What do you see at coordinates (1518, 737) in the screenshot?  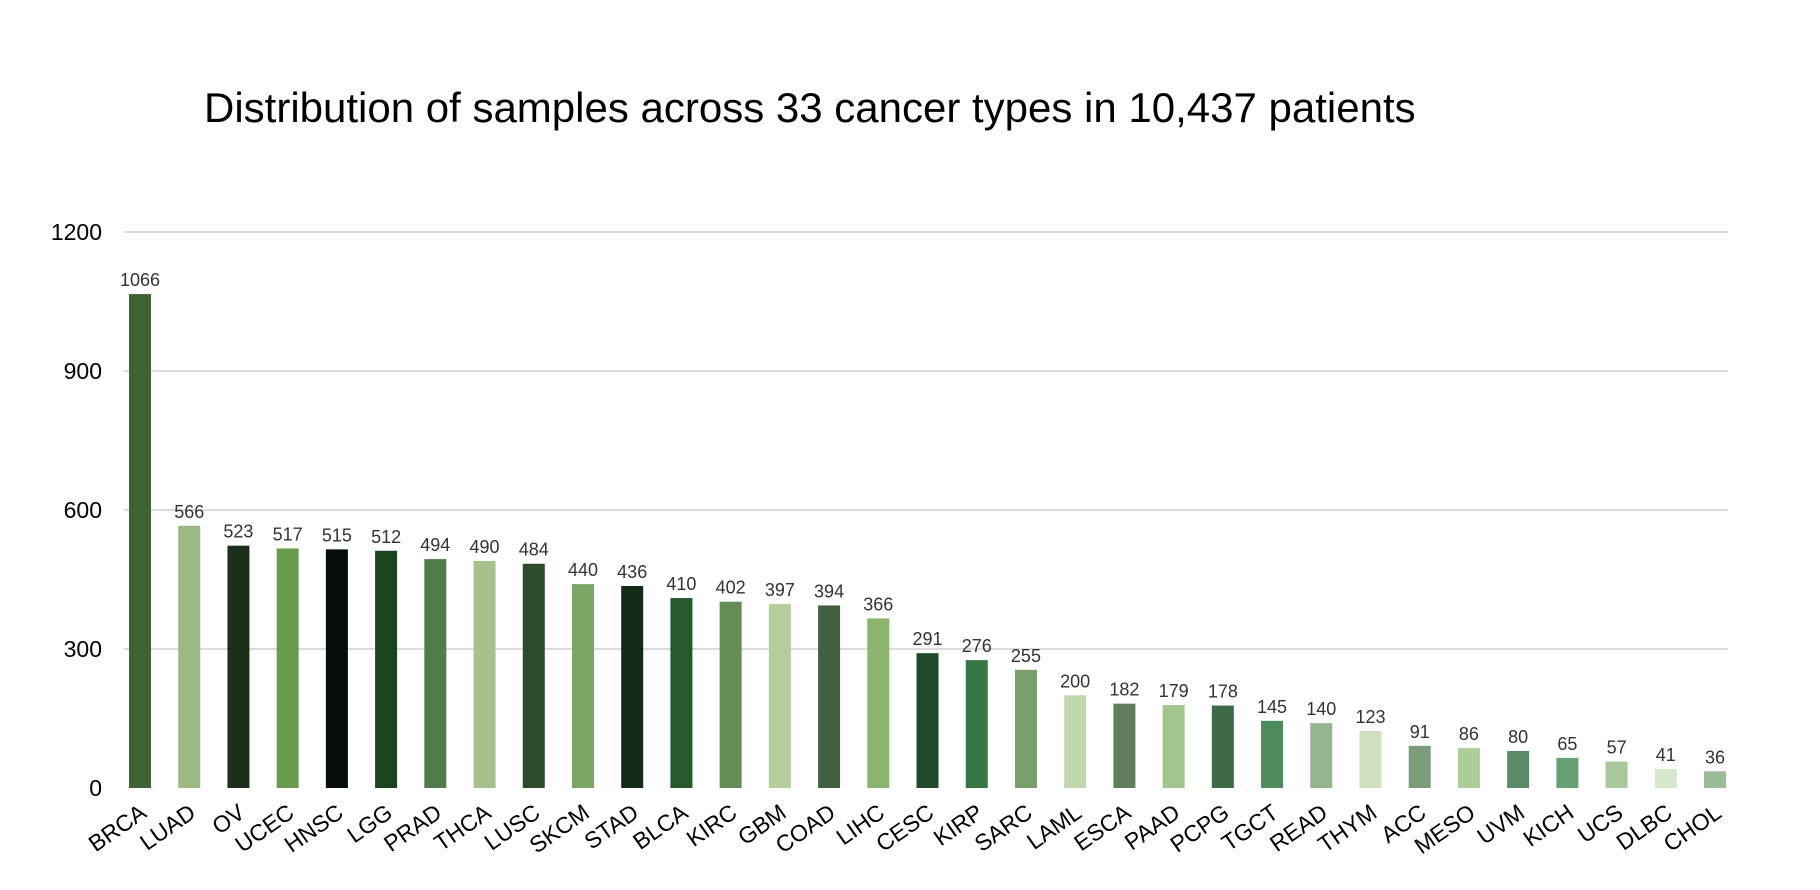 I see `data-label-uvm: 80` at bounding box center [1518, 737].